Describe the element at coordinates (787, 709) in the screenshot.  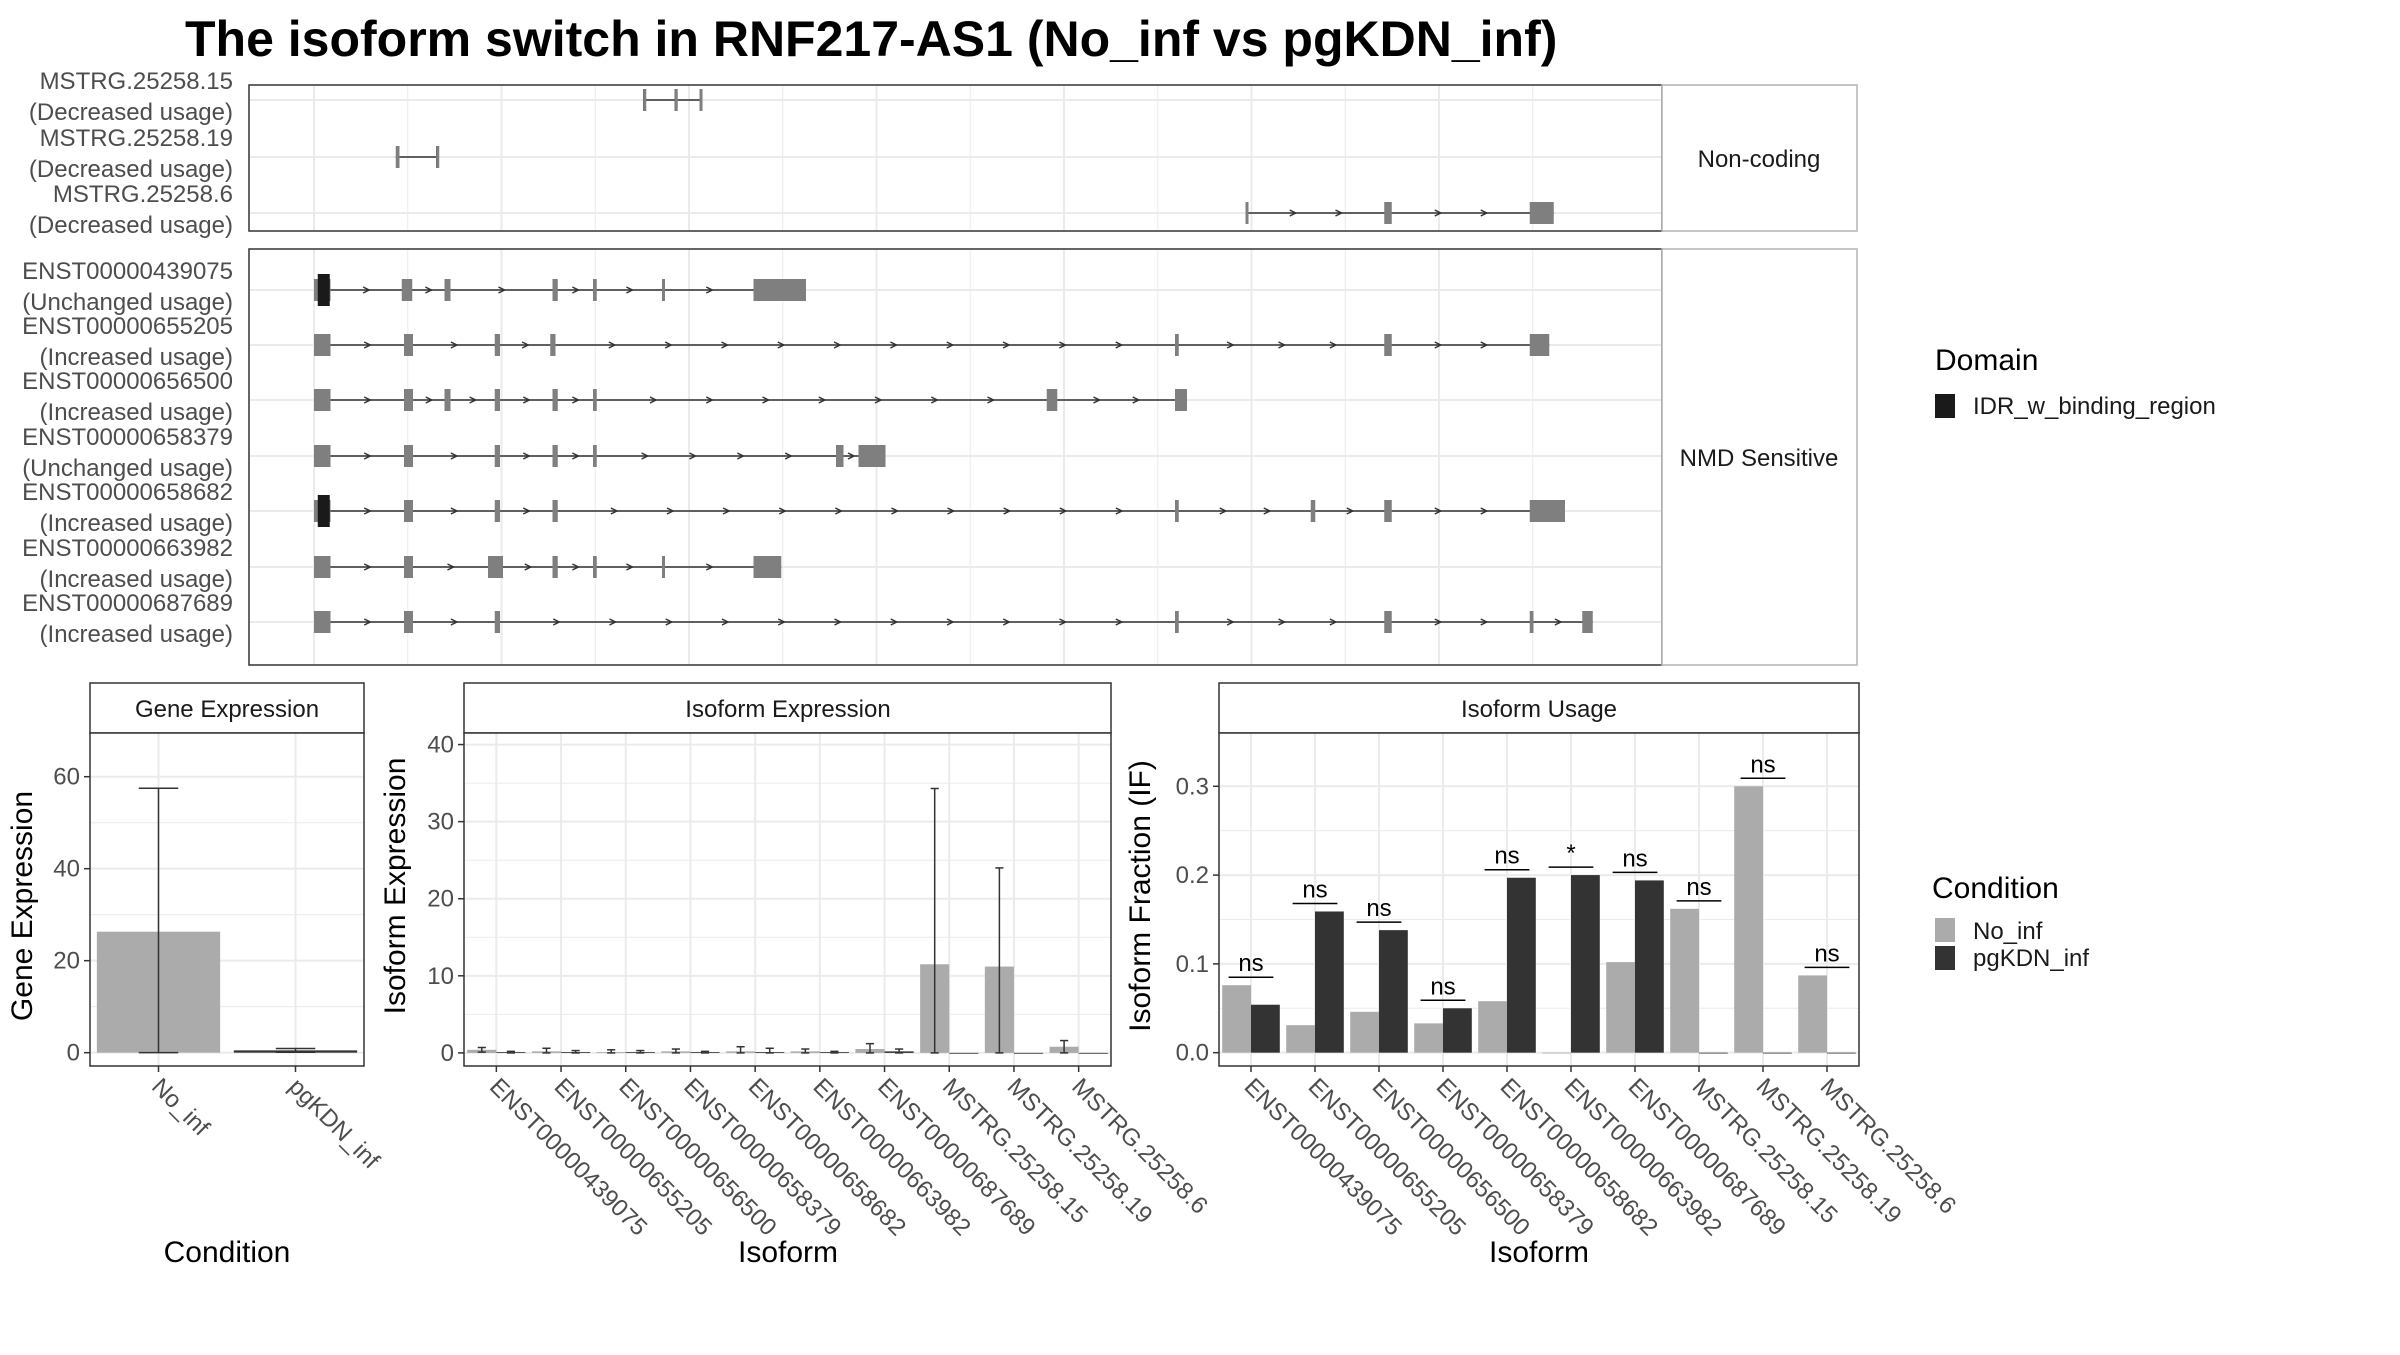
I see `isoform-expression-strip-title: Isoform Expression` at that location.